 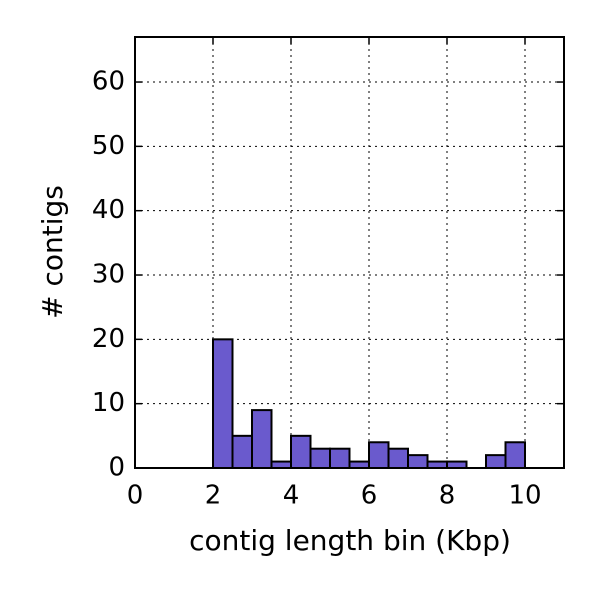 What do you see at coordinates (524, 496) in the screenshot?
I see `x-tick-label: 10` at bounding box center [524, 496].